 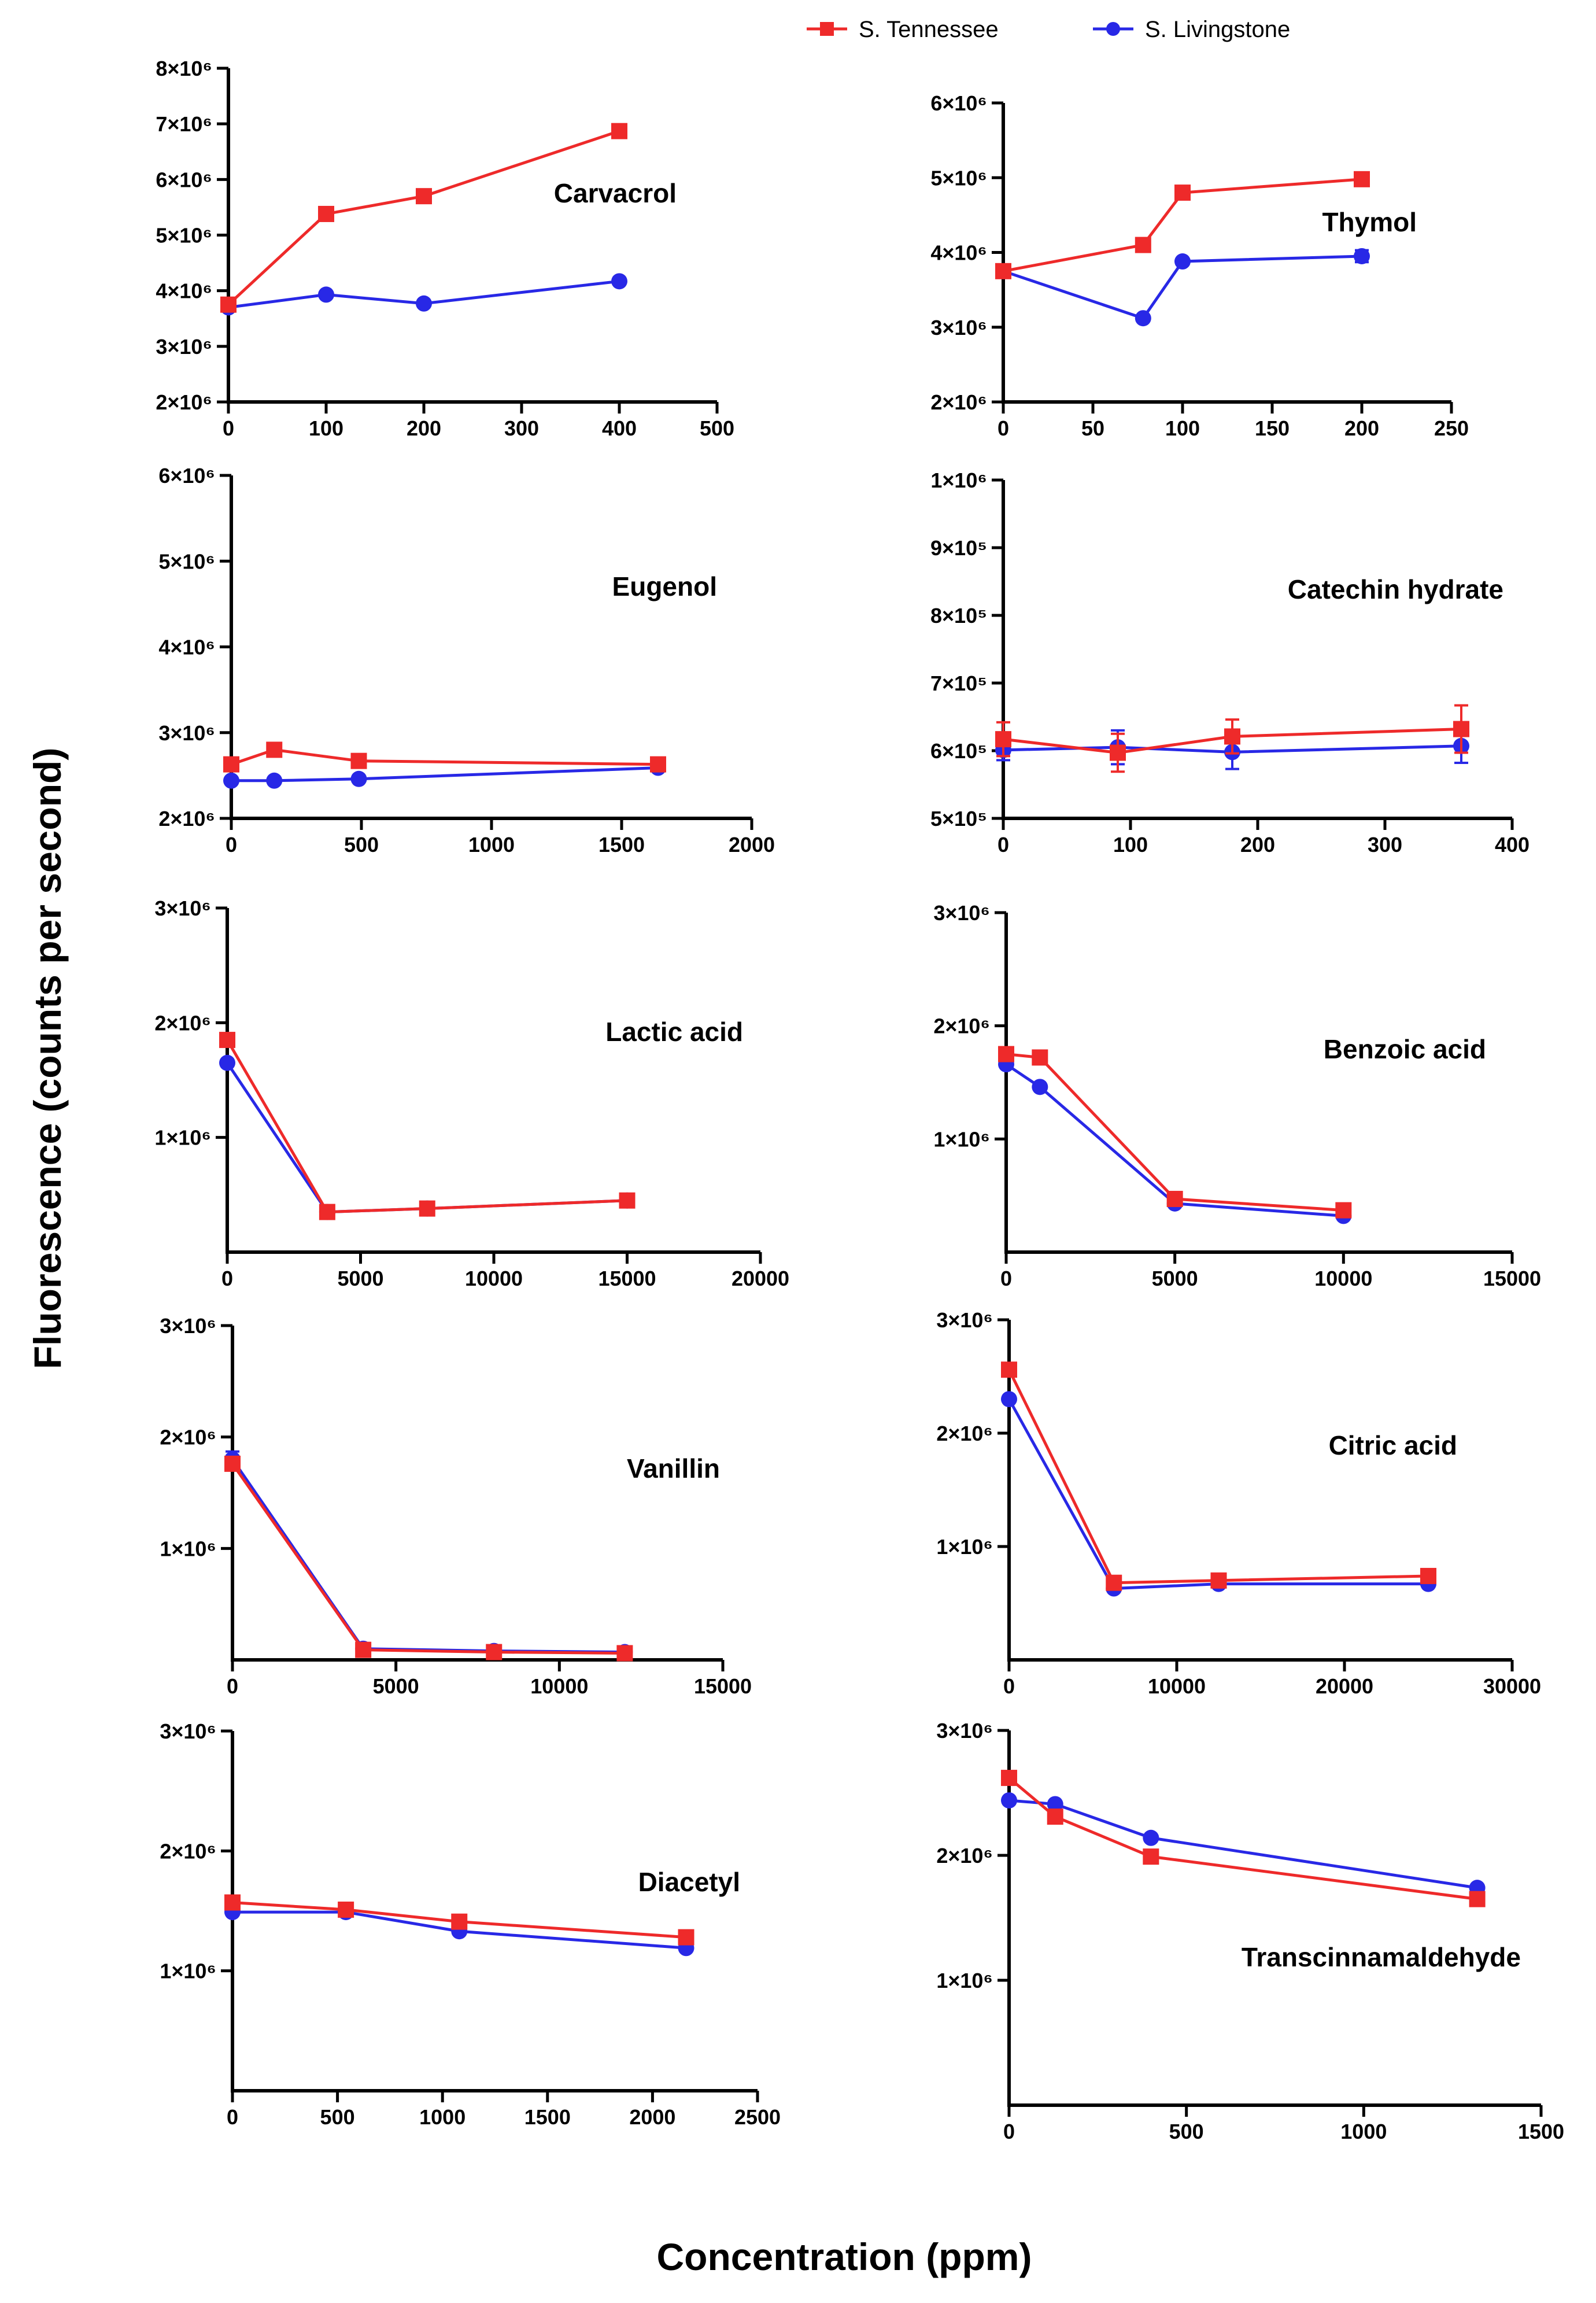 I want to click on axes-thymol, so click(x=1227, y=253).